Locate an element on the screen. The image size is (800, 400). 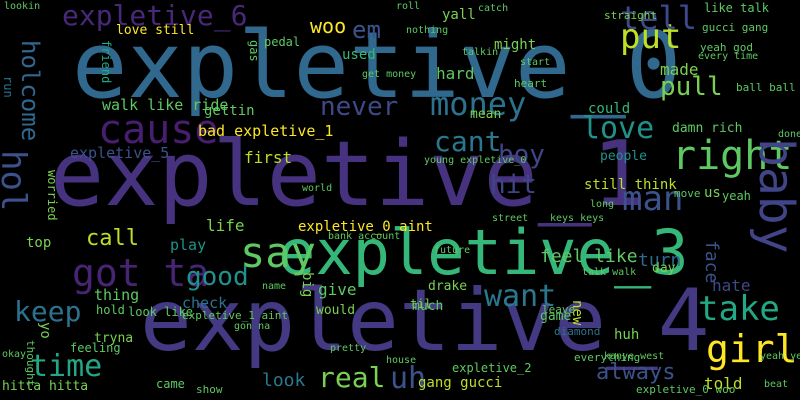
word: expletive_2 is located at coordinates (492, 368).